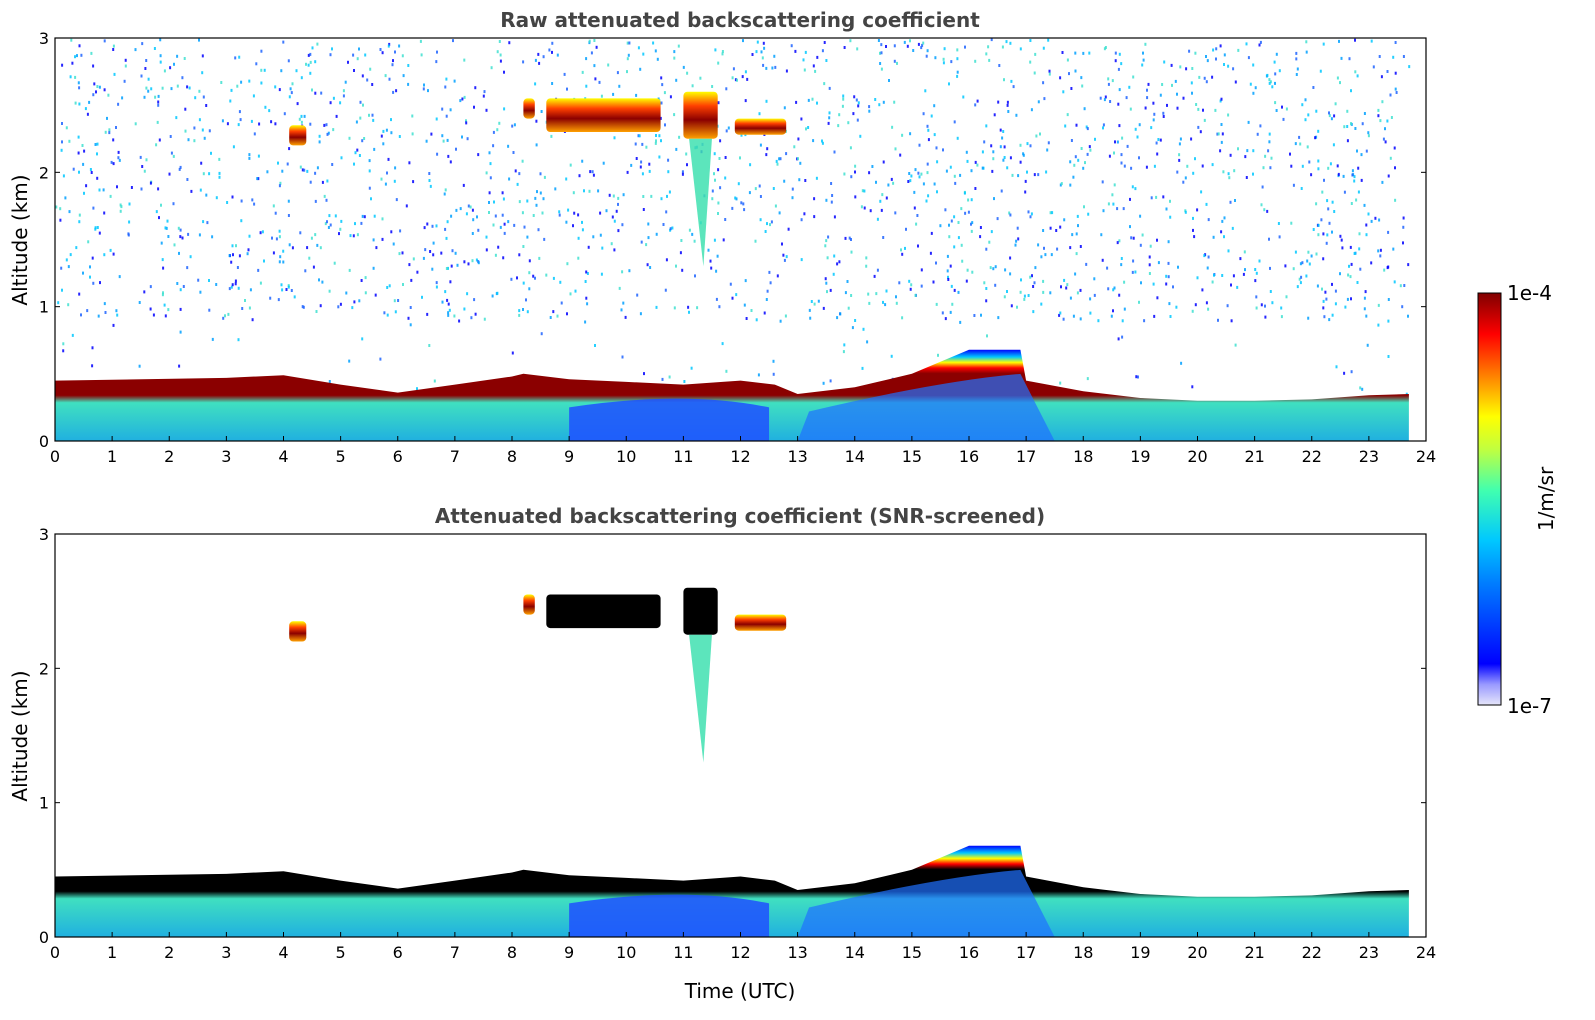  Describe the element at coordinates (760, 126) in the screenshot. I see `cloud-layer` at that location.